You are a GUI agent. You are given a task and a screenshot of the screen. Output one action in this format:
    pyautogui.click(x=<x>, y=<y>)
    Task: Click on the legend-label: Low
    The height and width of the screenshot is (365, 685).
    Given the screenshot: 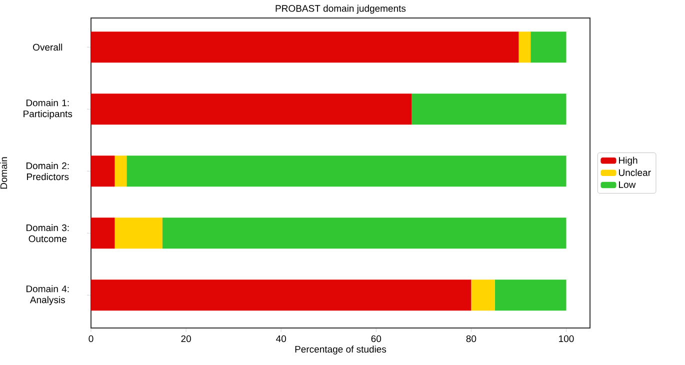 What is the action you would take?
    pyautogui.click(x=627, y=184)
    